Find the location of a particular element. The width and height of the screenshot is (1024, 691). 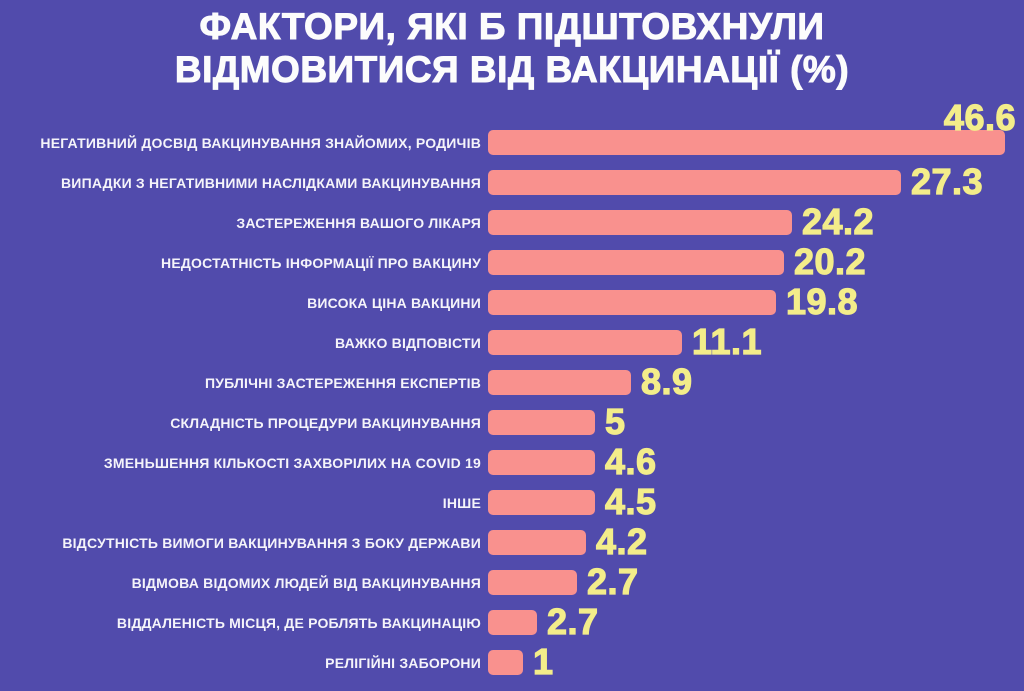

category-label: ЗАСТЕРЕЖЕННЯ ВАШОГО ЛІКАРЯ is located at coordinates (358, 222).